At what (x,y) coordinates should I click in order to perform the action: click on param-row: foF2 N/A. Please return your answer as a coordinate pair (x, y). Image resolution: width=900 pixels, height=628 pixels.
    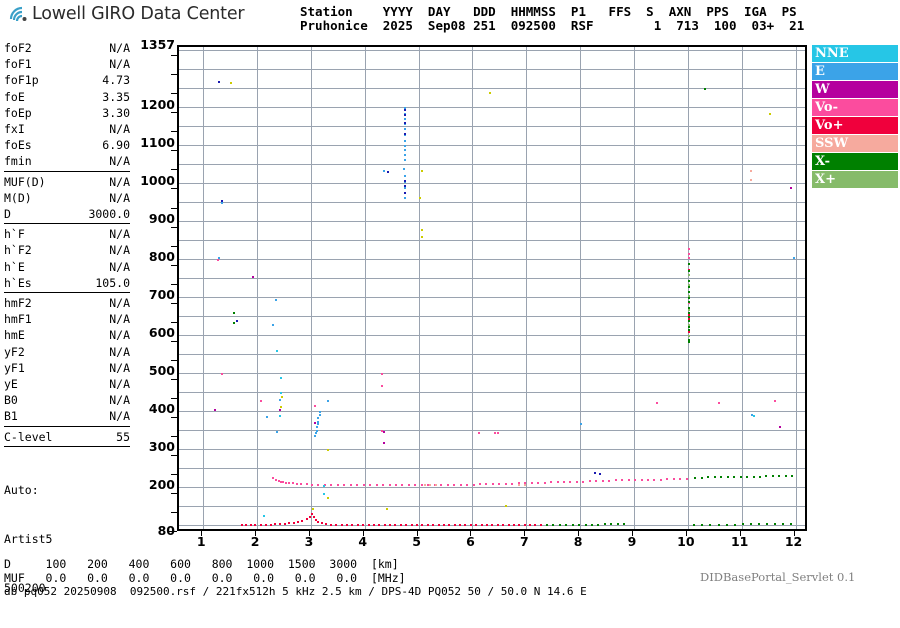
    Looking at the image, I should click on (67, 48).